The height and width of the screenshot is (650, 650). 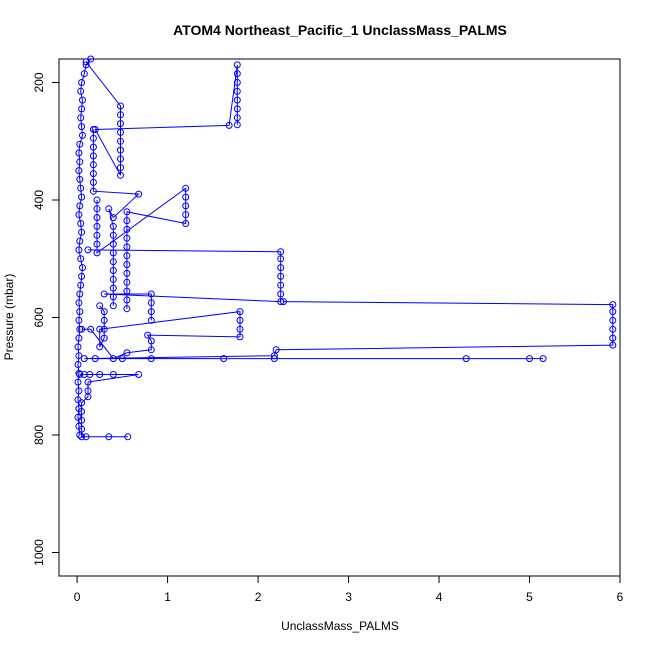 I want to click on y-tick-label: 200, so click(x=39, y=82).